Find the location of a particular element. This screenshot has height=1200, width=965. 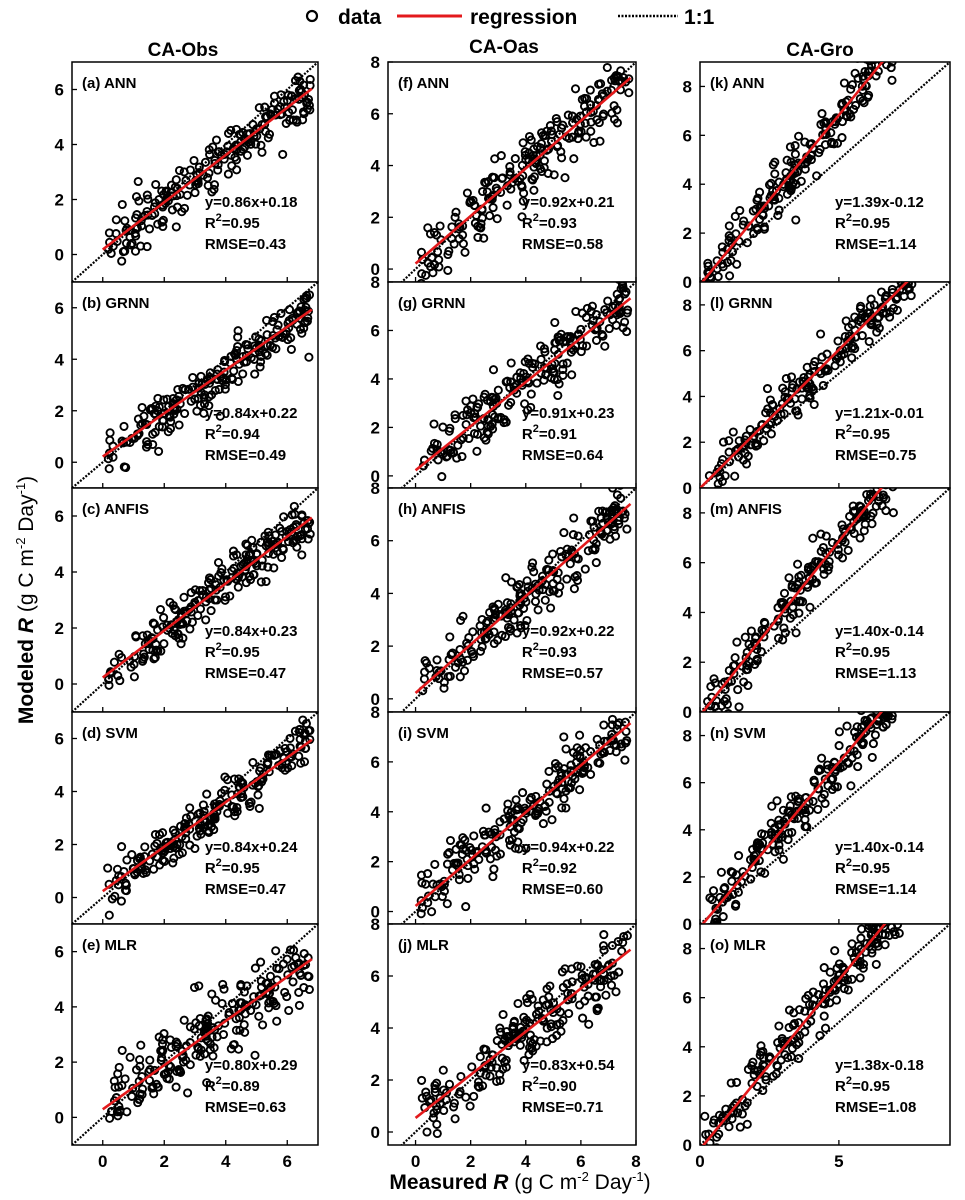

regression-equation: y=0.80x+0.29 is located at coordinates (251, 1065).